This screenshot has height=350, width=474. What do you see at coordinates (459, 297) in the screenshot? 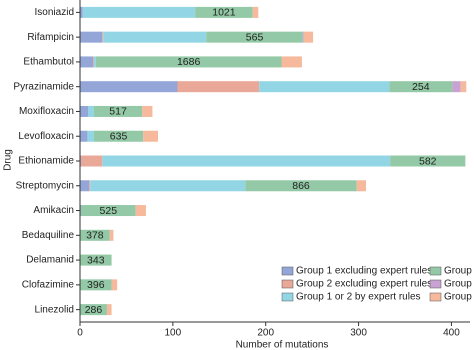
I see `legend-label: Group 5` at bounding box center [459, 297].